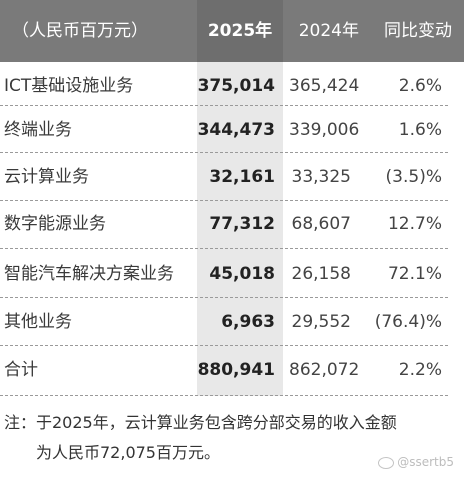  What do you see at coordinates (420, 130) in the screenshot?
I see `value-change: 1.6%` at bounding box center [420, 130].